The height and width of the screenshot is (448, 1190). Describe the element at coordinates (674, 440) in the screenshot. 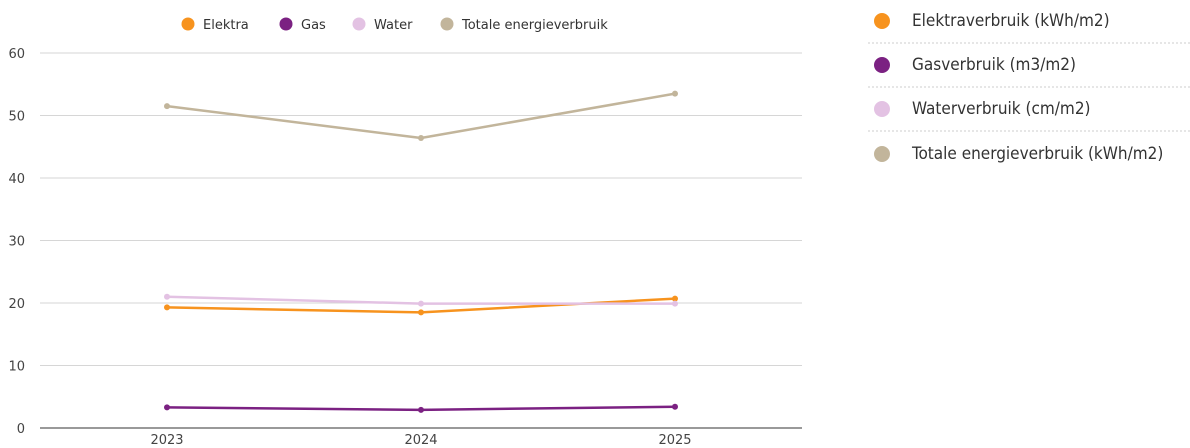

I see `x-tick-label: 2025` at that location.